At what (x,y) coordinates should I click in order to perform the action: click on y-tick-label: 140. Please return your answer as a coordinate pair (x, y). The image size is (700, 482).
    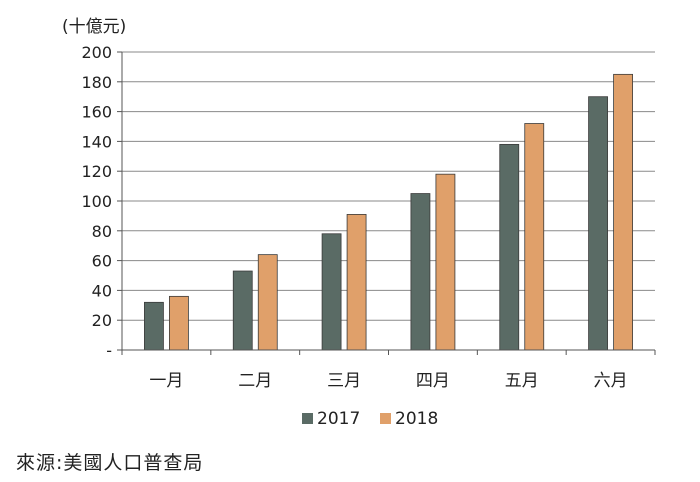
    Looking at the image, I should click on (96, 141).